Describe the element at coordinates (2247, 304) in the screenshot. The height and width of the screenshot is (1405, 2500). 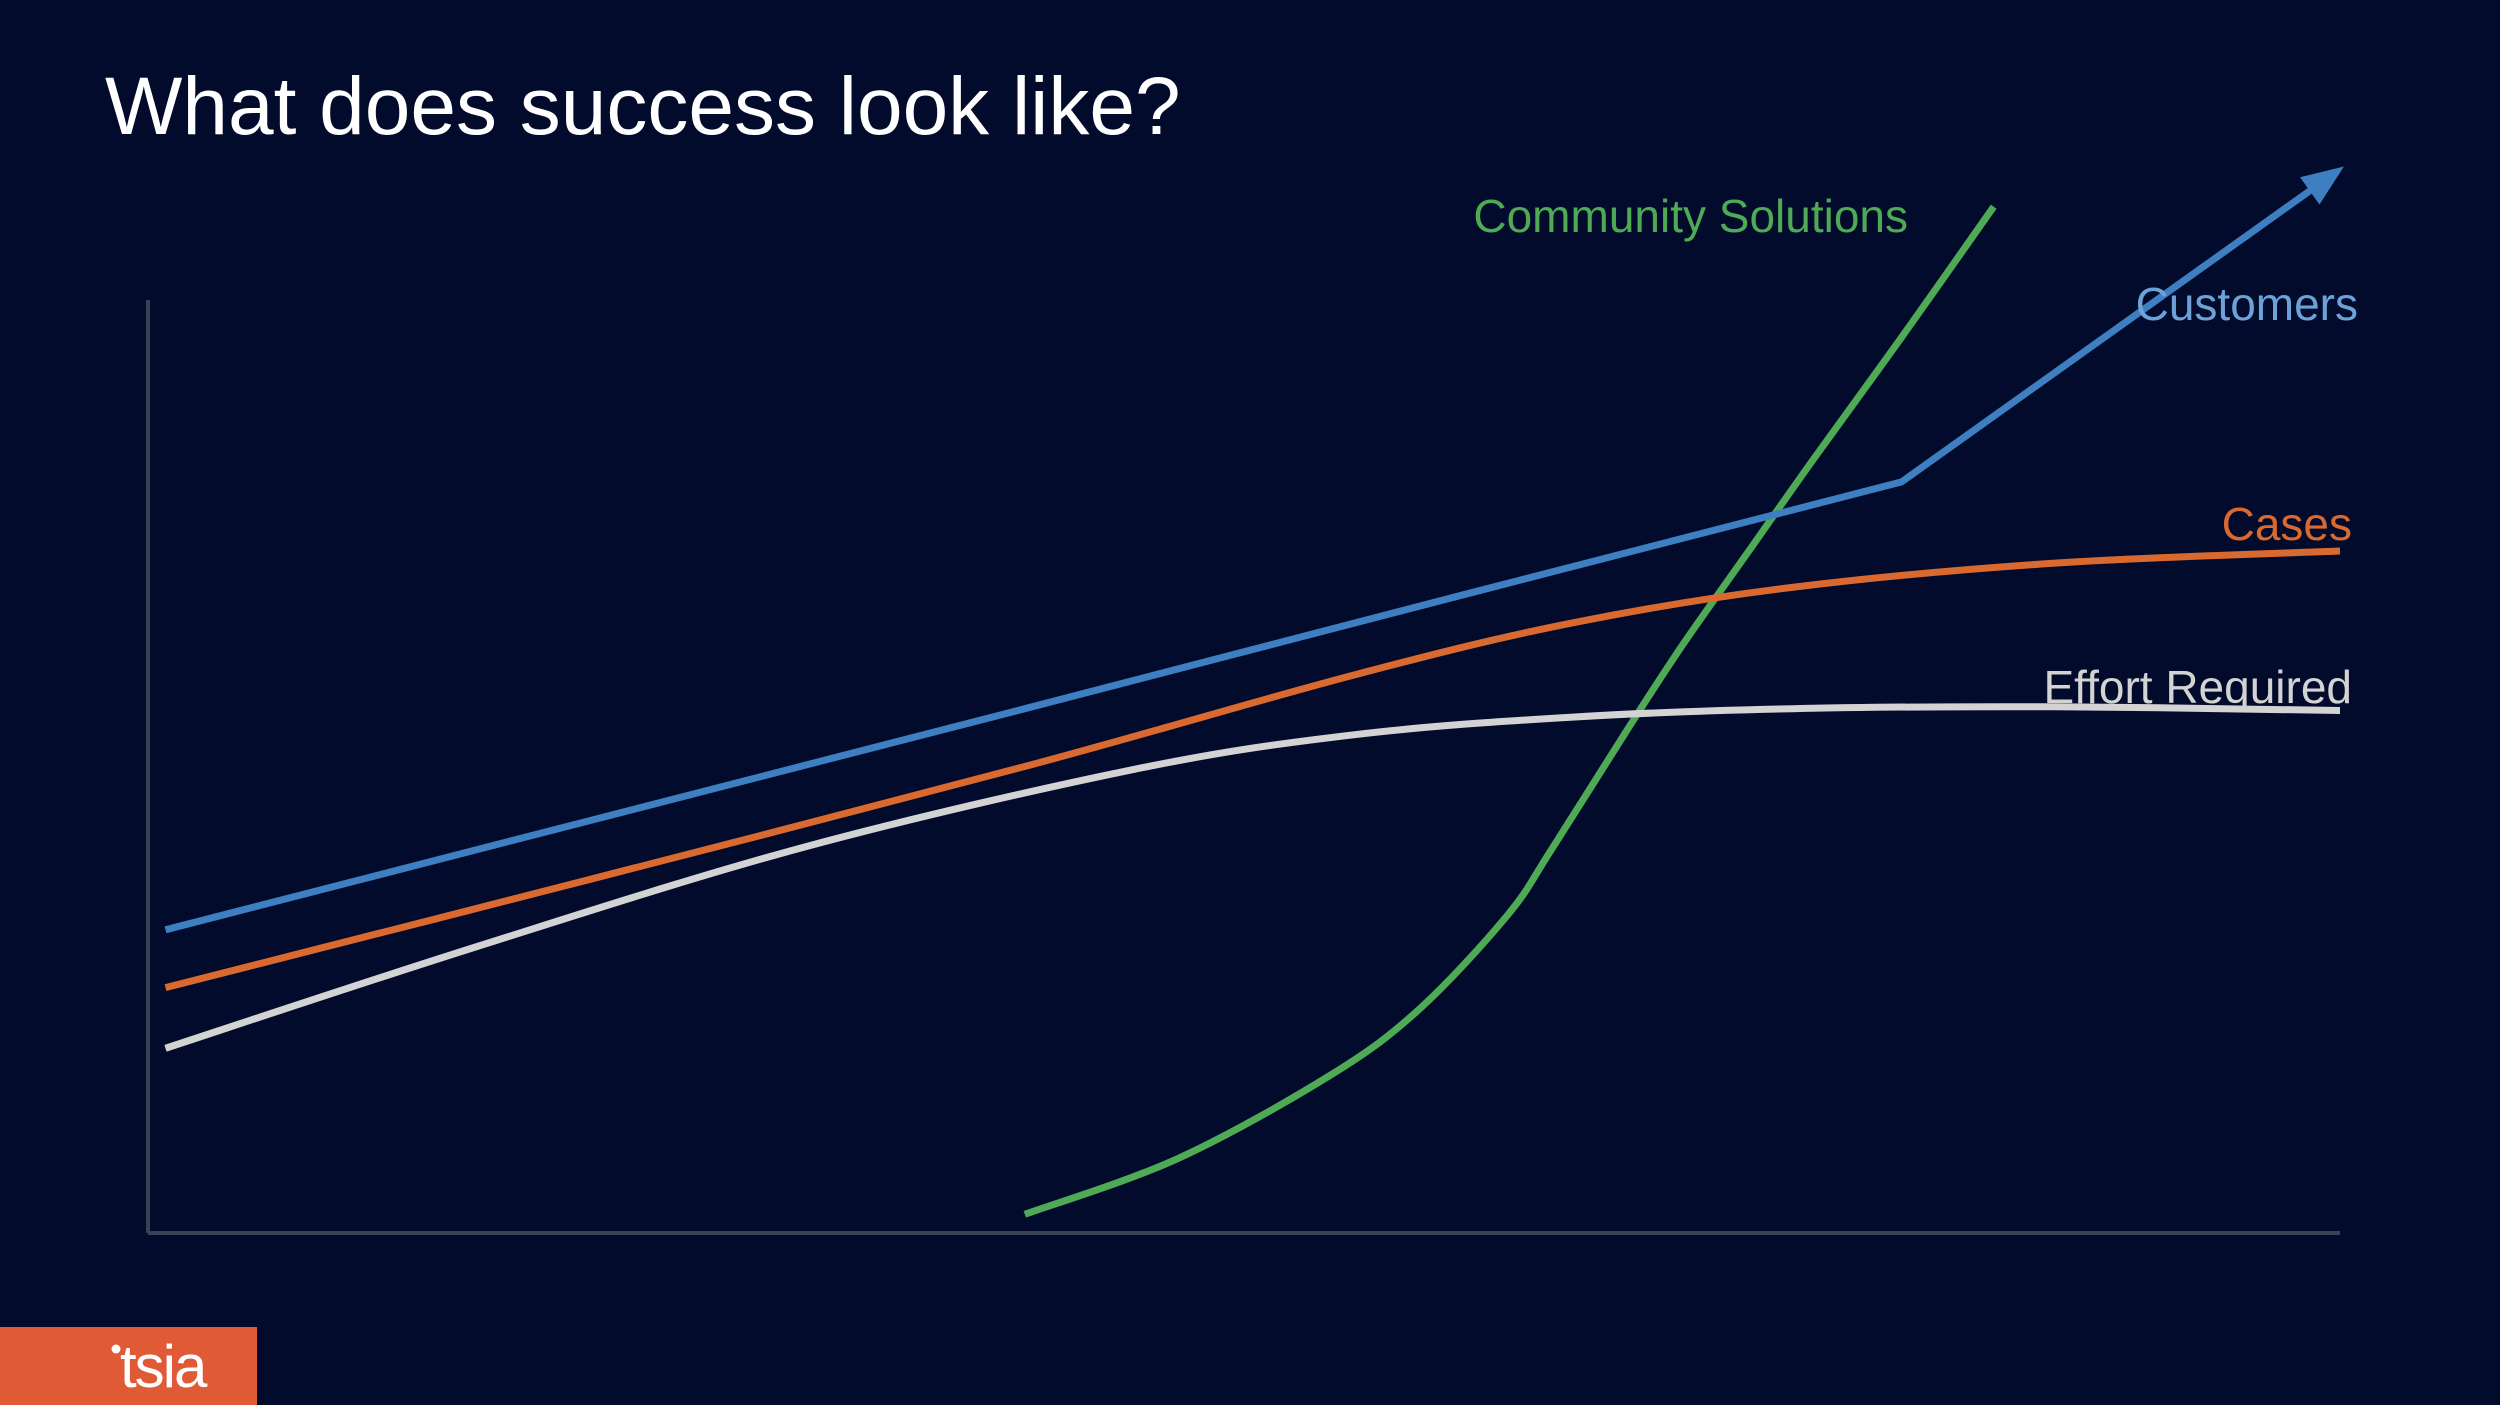
I see `series-label-customers: Customers` at that location.